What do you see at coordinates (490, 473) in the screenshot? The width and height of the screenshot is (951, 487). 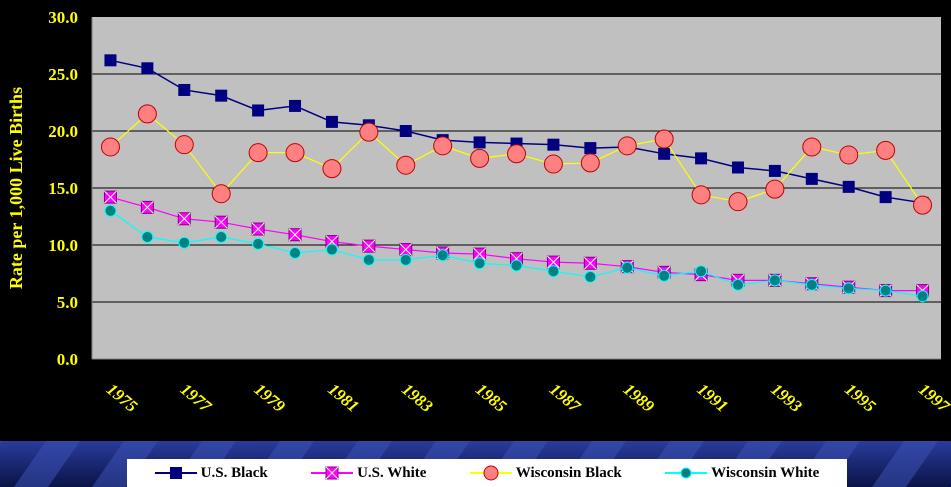 I see `wisconsin-black-legend-marker` at bounding box center [490, 473].